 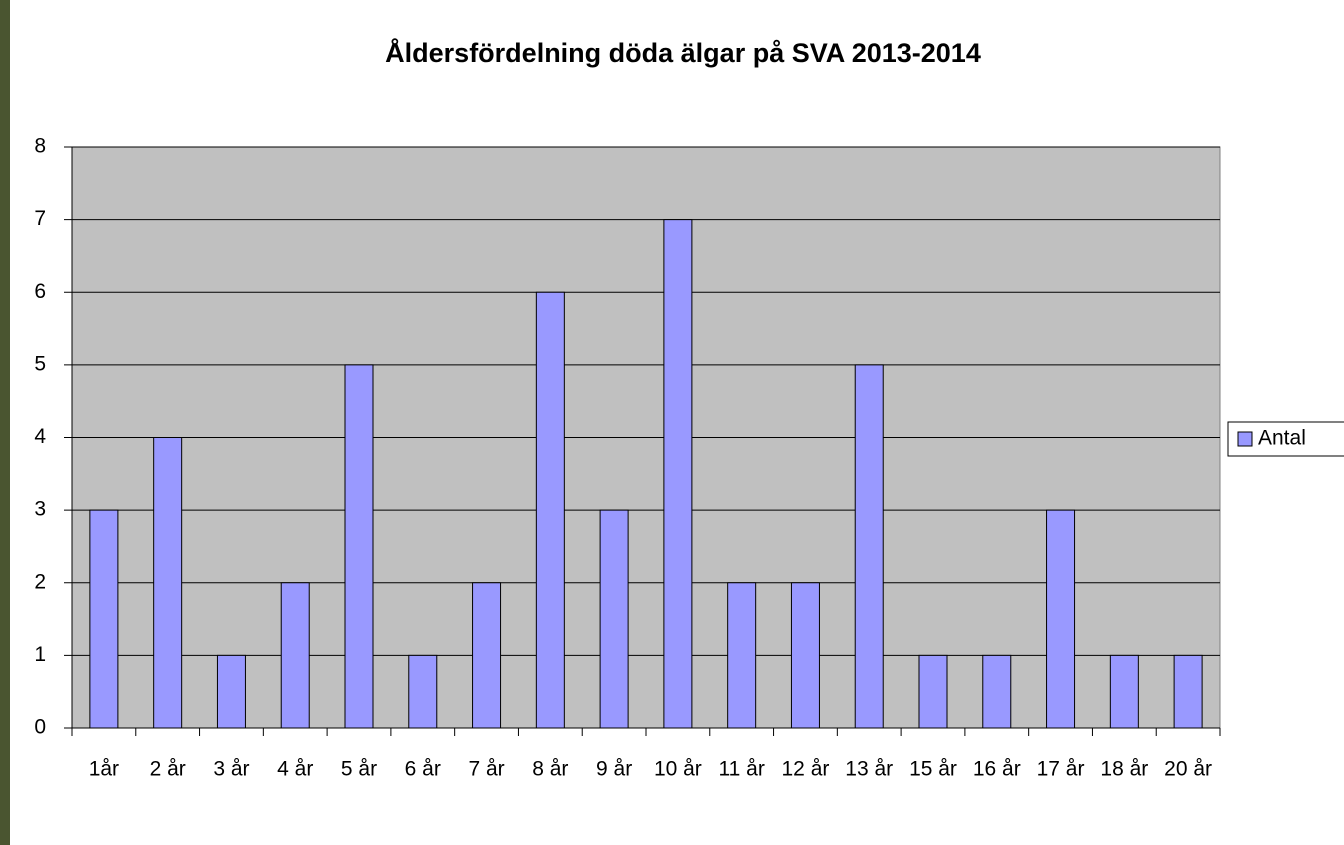 What do you see at coordinates (40, 509) in the screenshot?
I see `y-tick-label: 3` at bounding box center [40, 509].